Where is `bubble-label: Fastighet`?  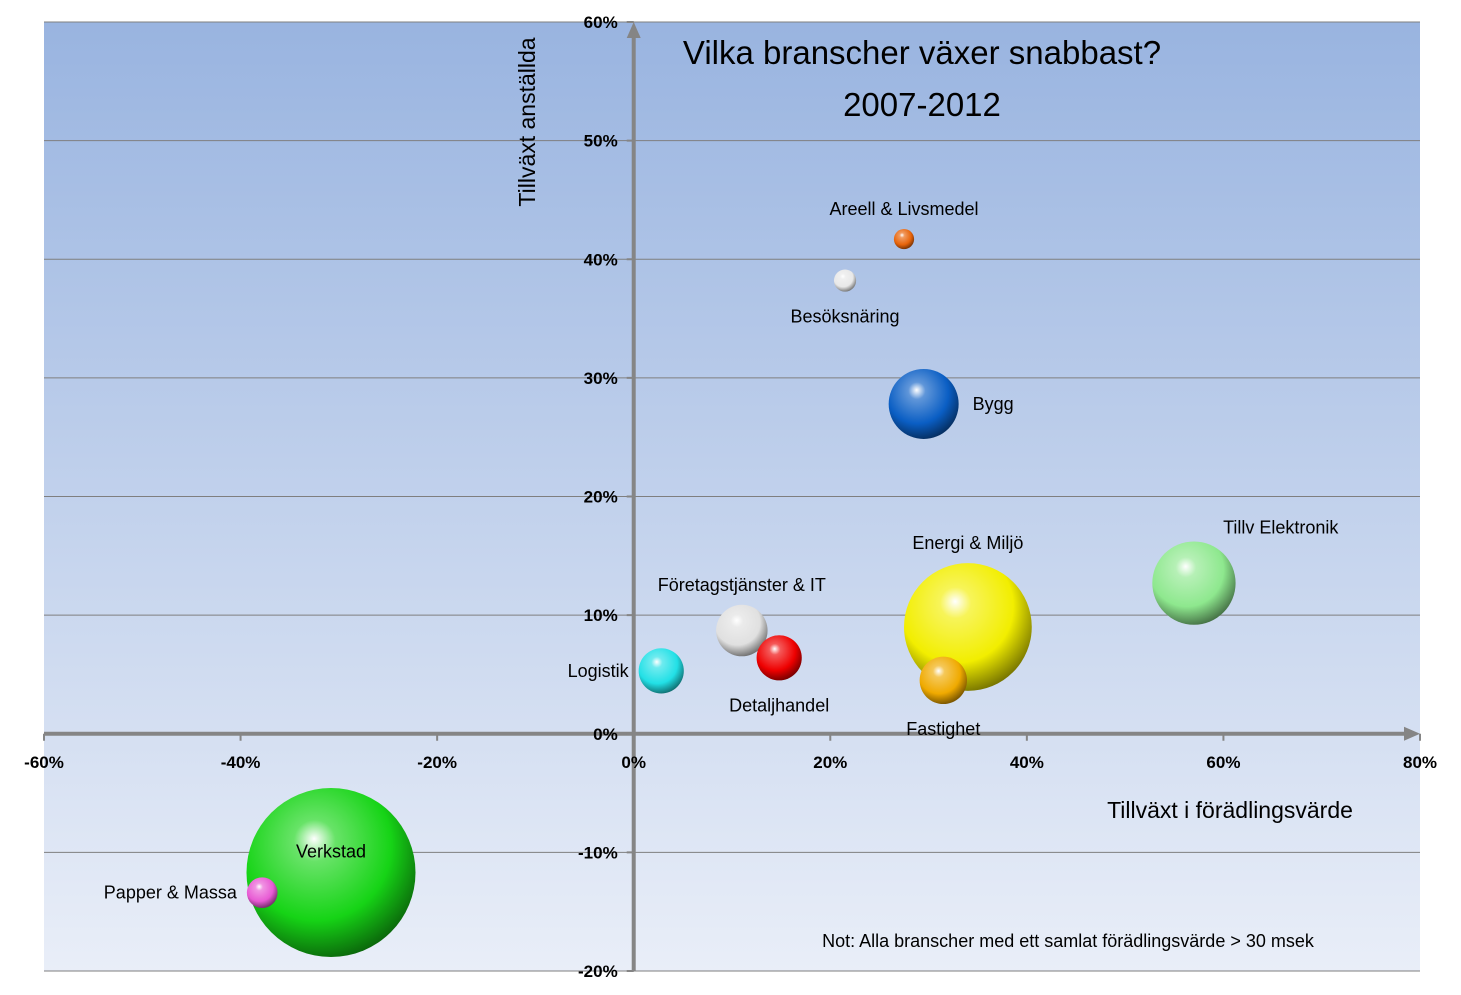 bubble-label: Fastighet is located at coordinates (943, 729).